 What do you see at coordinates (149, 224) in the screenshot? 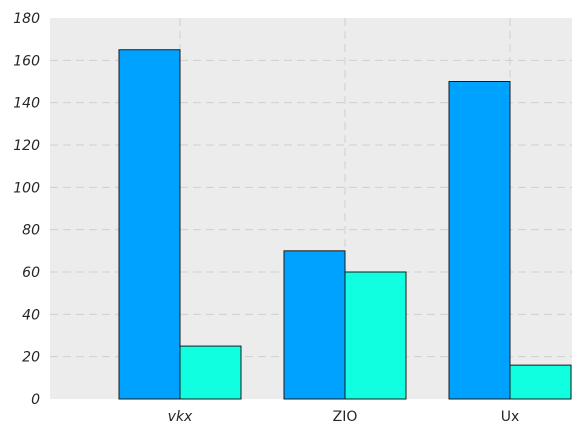
I see `bar-series1-vkx` at bounding box center [149, 224].